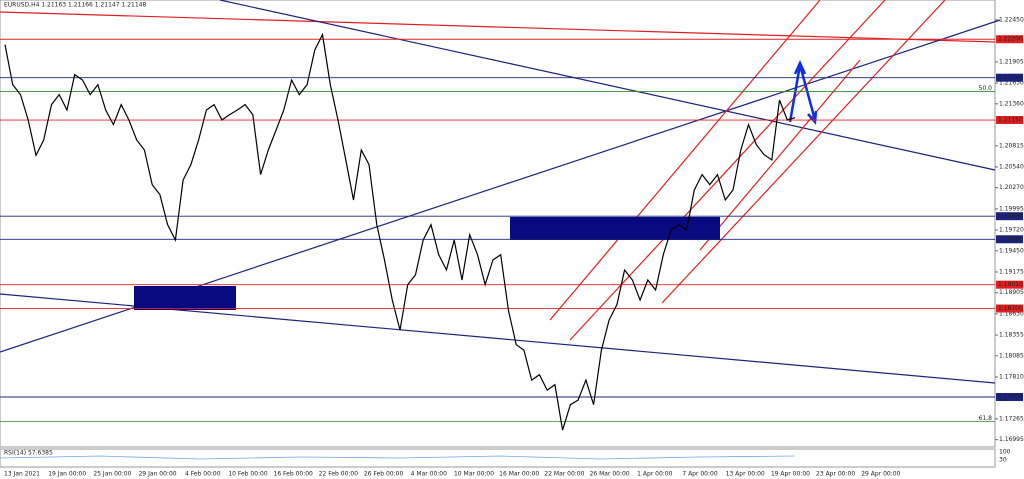 The image size is (1024, 479). What do you see at coordinates (158, 474) in the screenshot?
I see `x-tick-label: 29 Jan 00:00` at bounding box center [158, 474].